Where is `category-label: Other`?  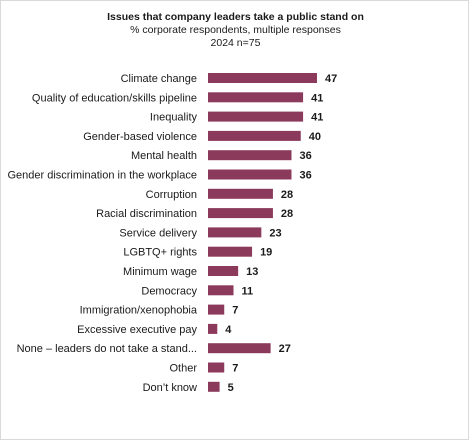
category-label: Other is located at coordinates (183, 369).